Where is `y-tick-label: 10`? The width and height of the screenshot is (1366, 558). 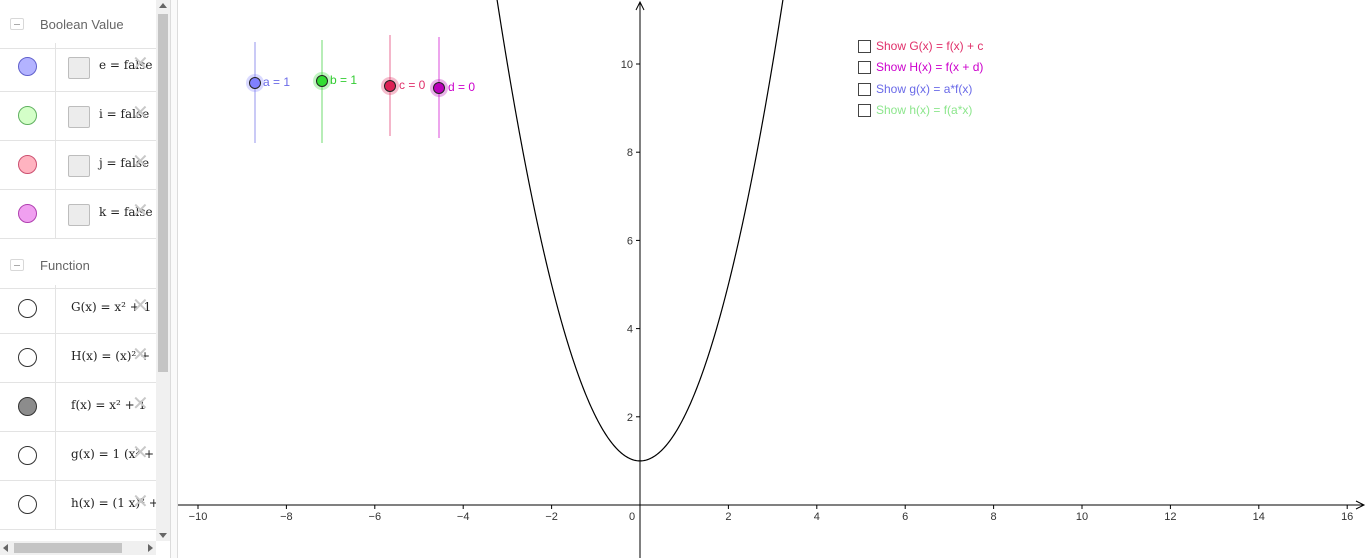 y-tick-label: 10 is located at coordinates (627, 65).